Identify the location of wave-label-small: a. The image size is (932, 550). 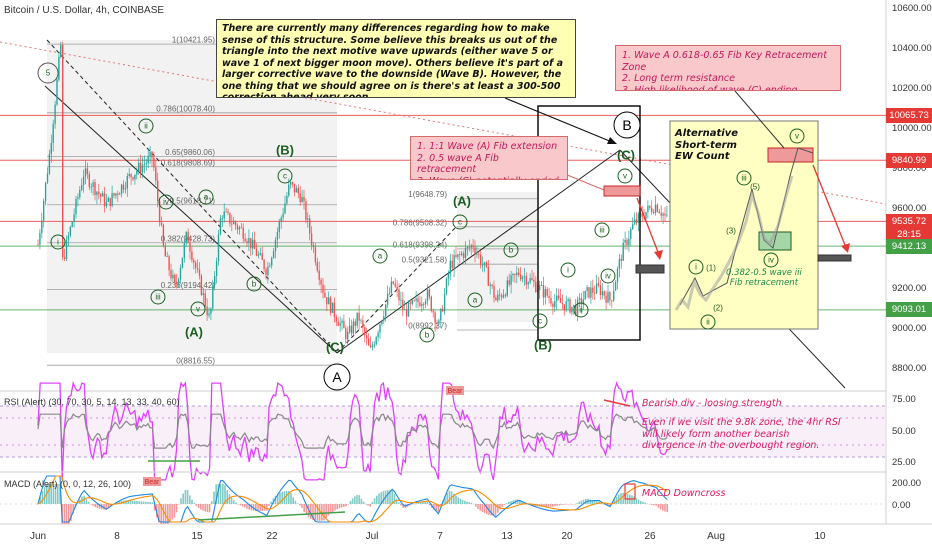
(475, 300).